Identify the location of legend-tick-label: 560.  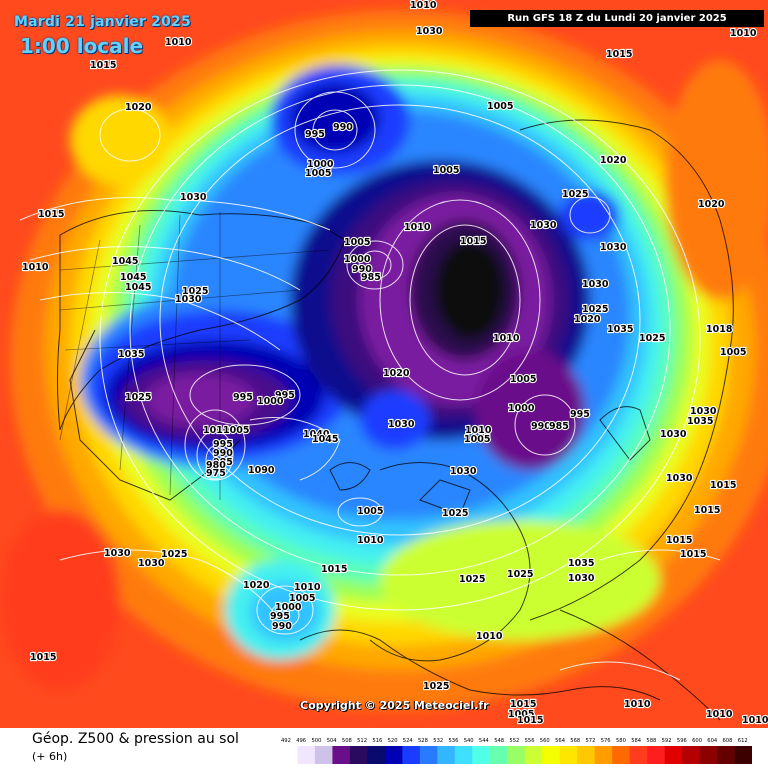
(545, 741).